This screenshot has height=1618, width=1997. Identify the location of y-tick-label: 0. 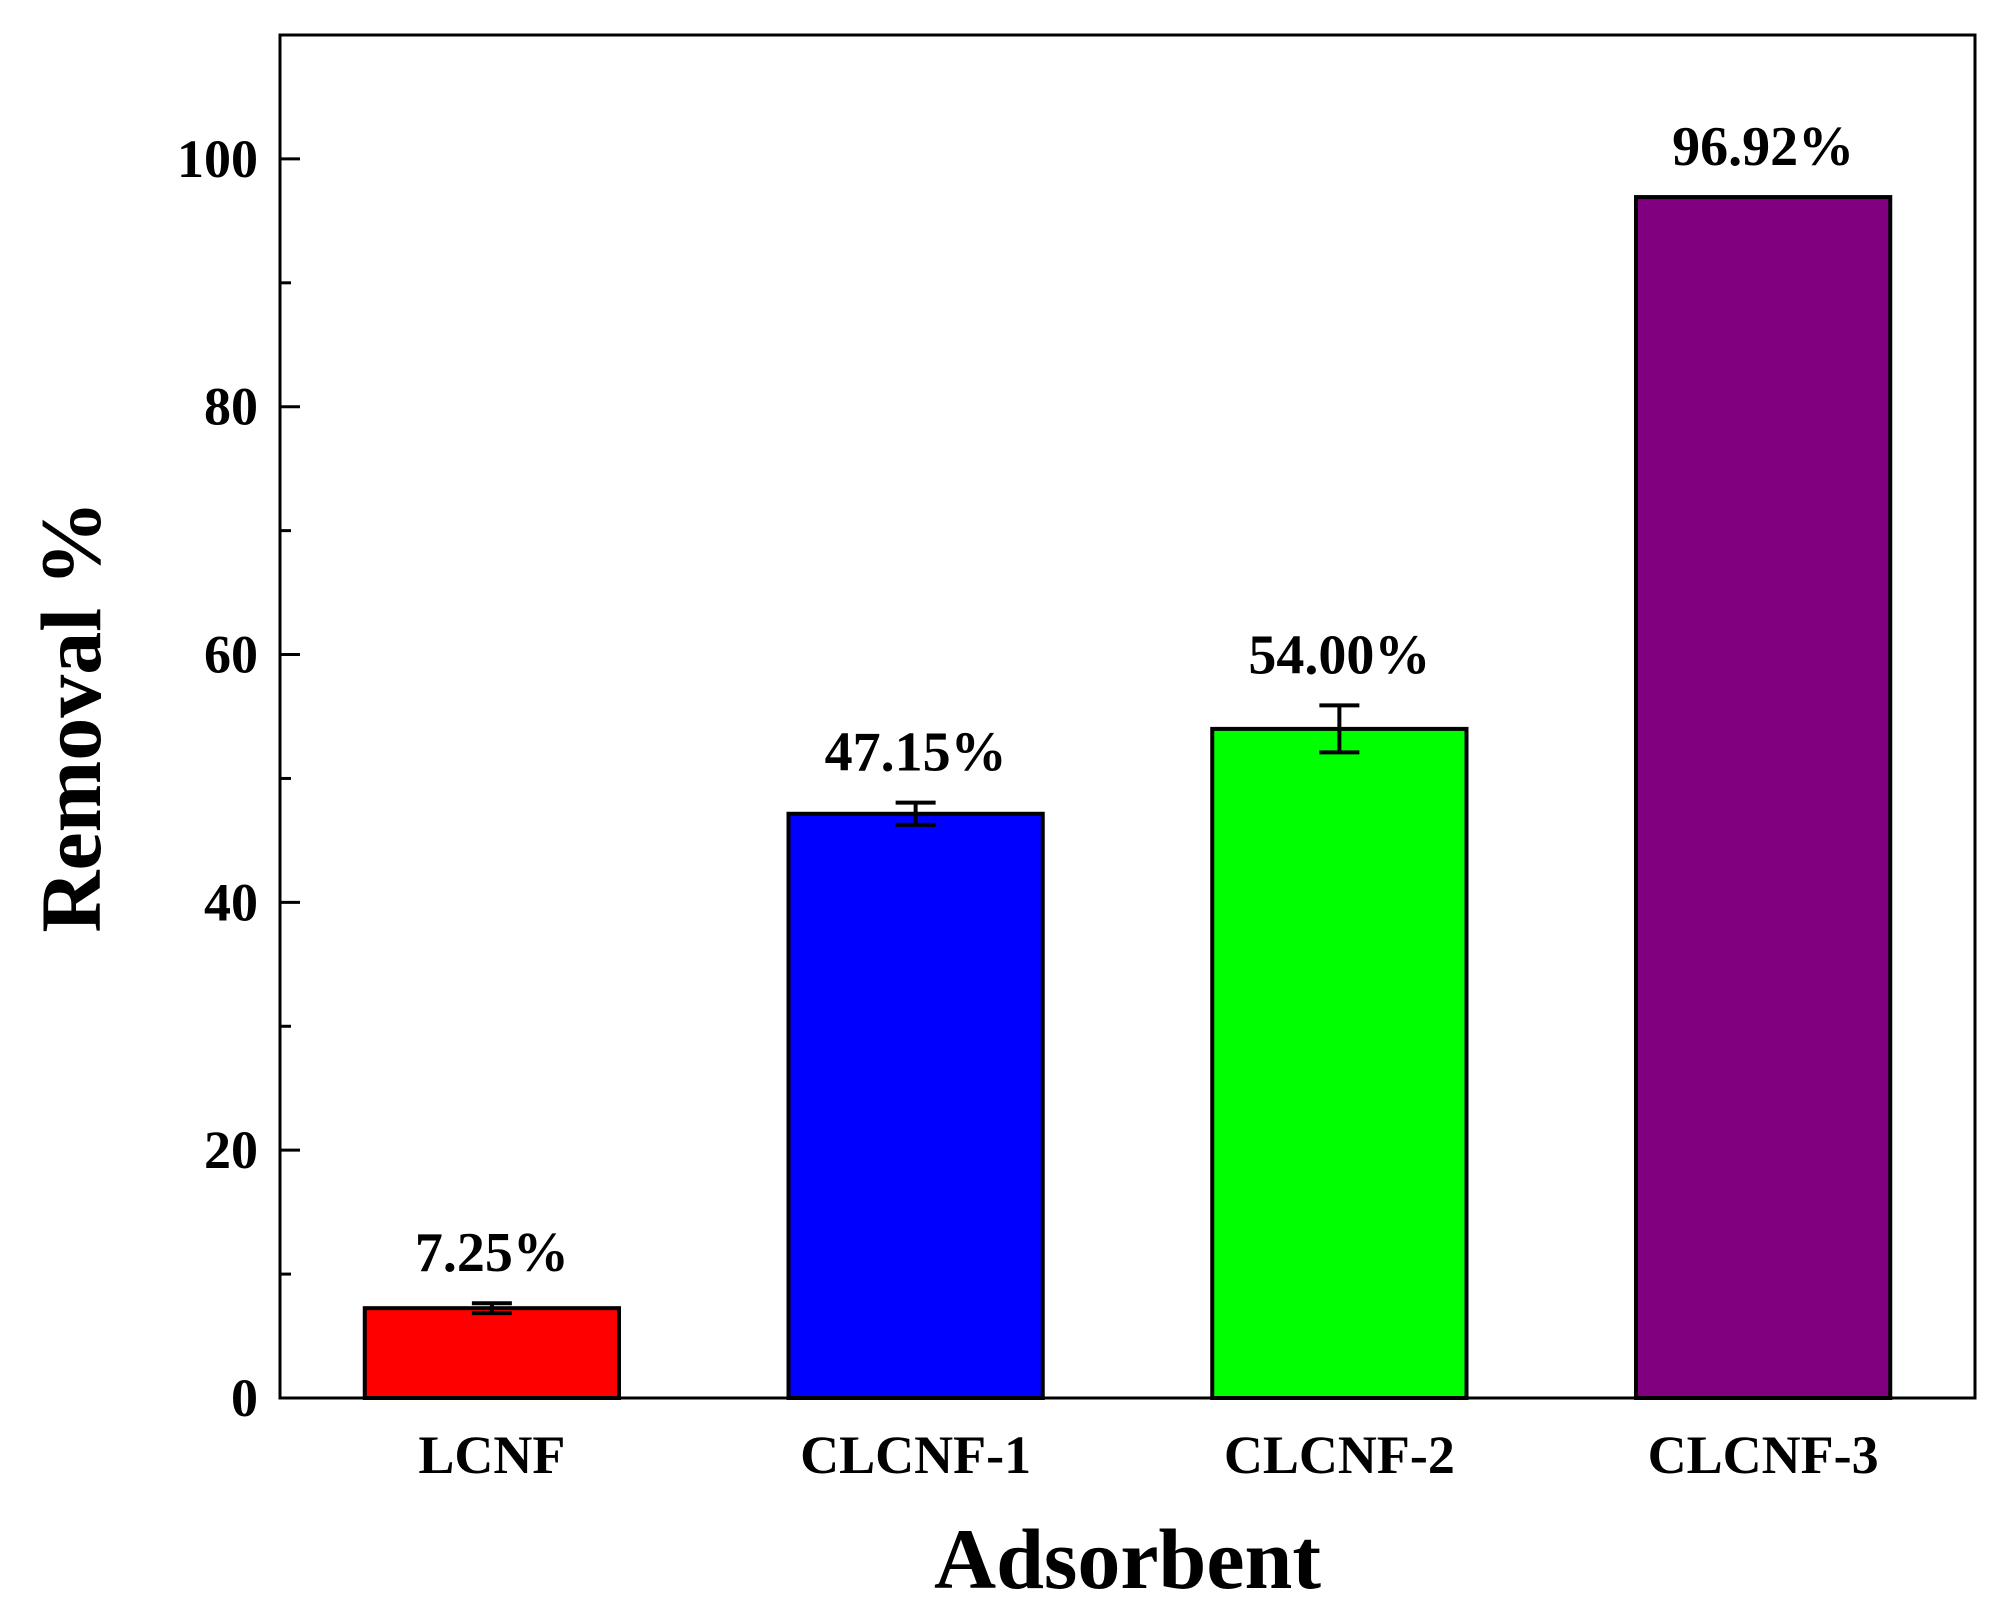
(244, 1398).